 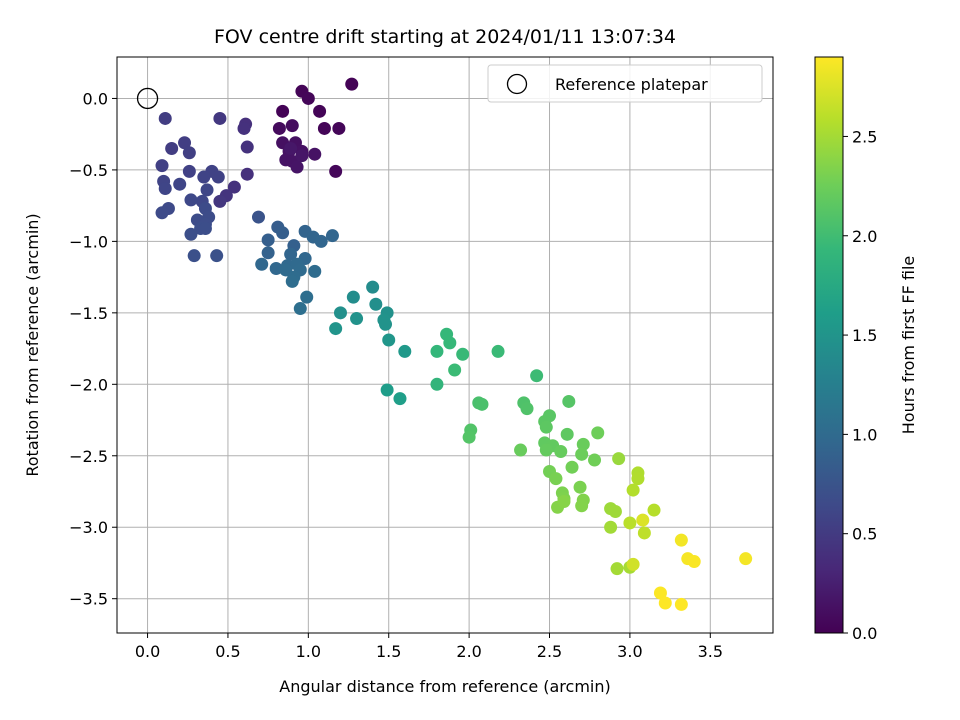 What do you see at coordinates (864, 633) in the screenshot?
I see `colorbar-tick-label: 0.0` at bounding box center [864, 633].